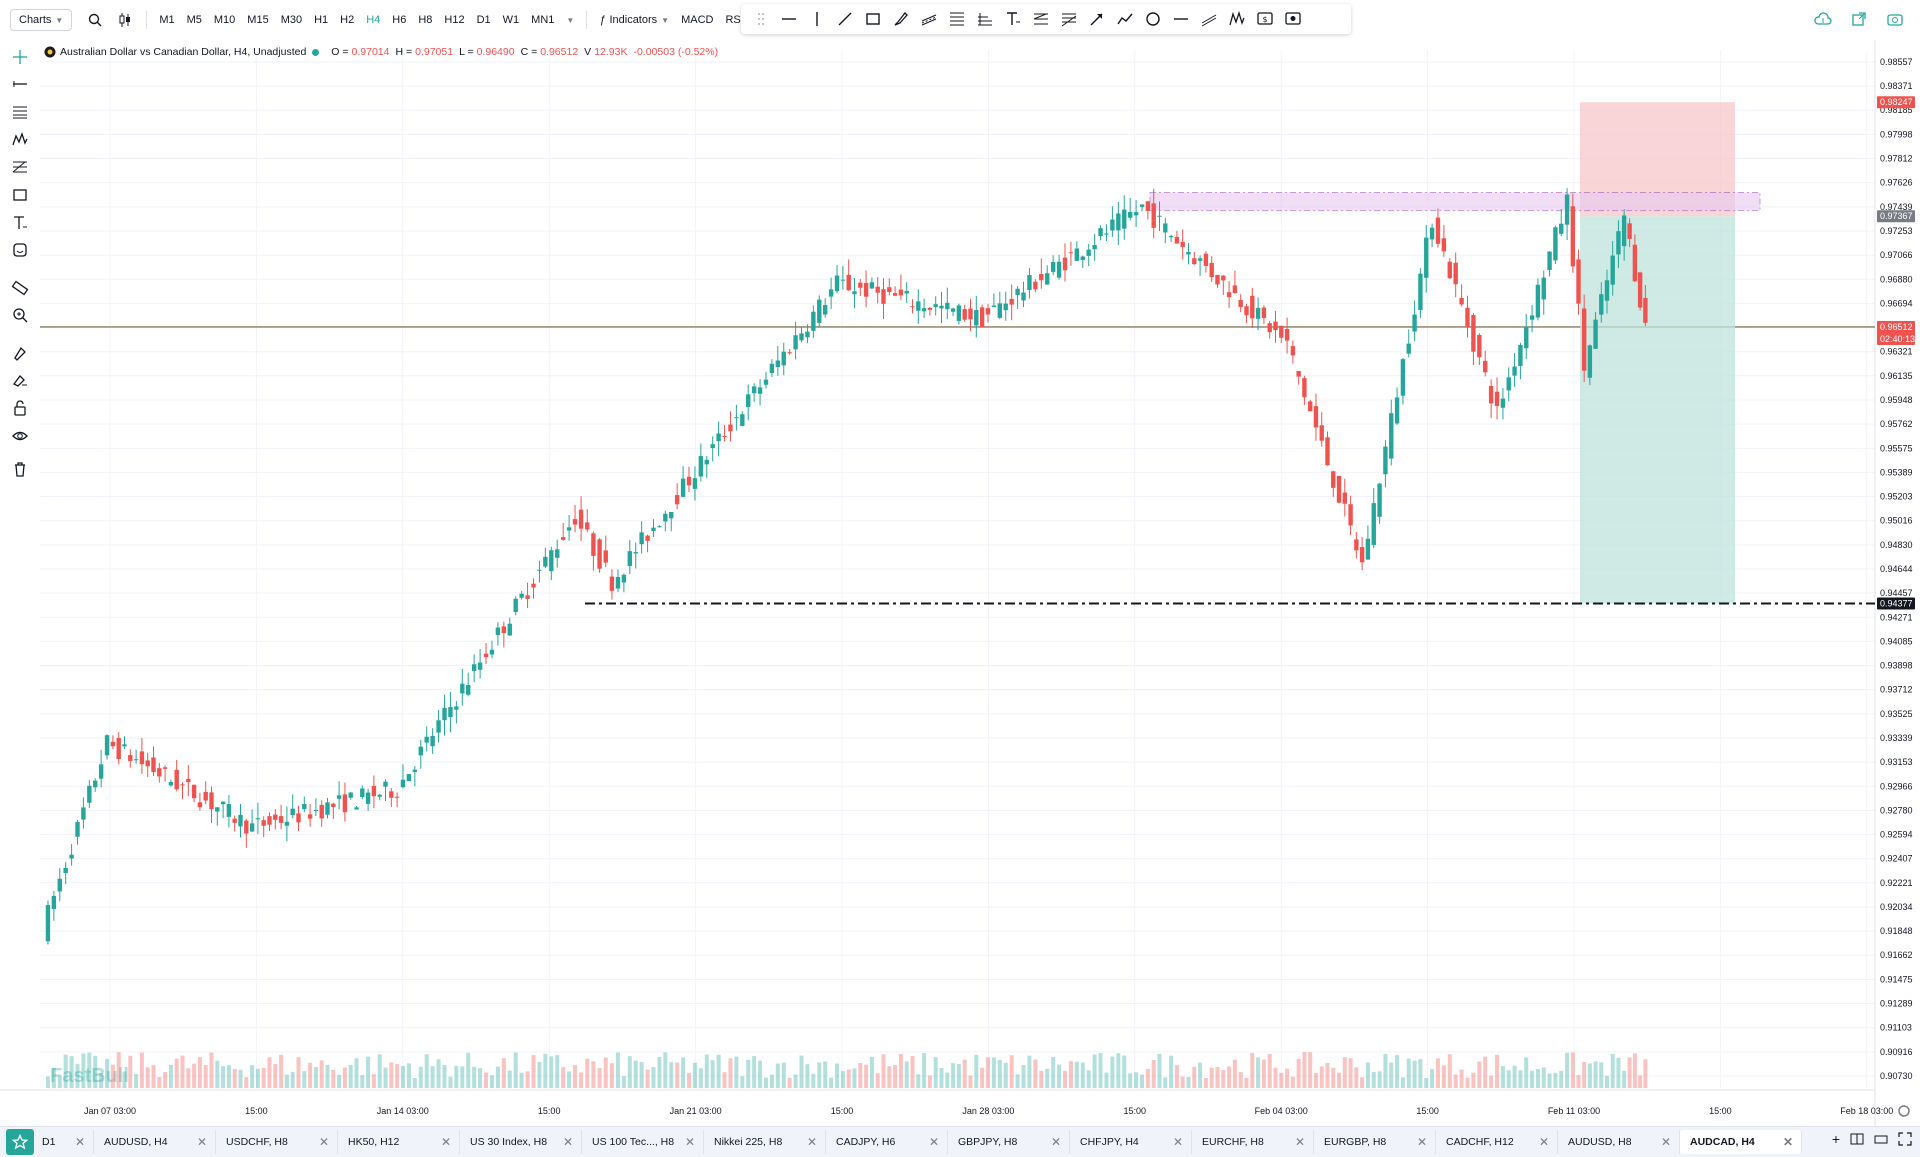  I want to click on timeframe-h6: H6, so click(399, 20).